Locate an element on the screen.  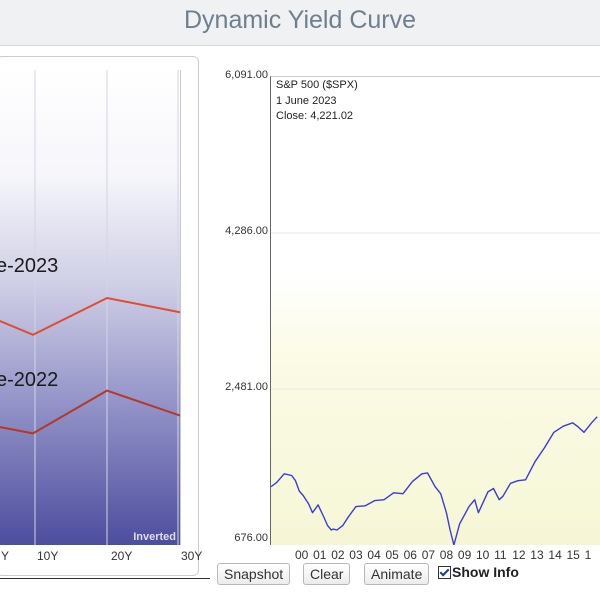
show-info-checkbox is located at coordinates (444, 572).